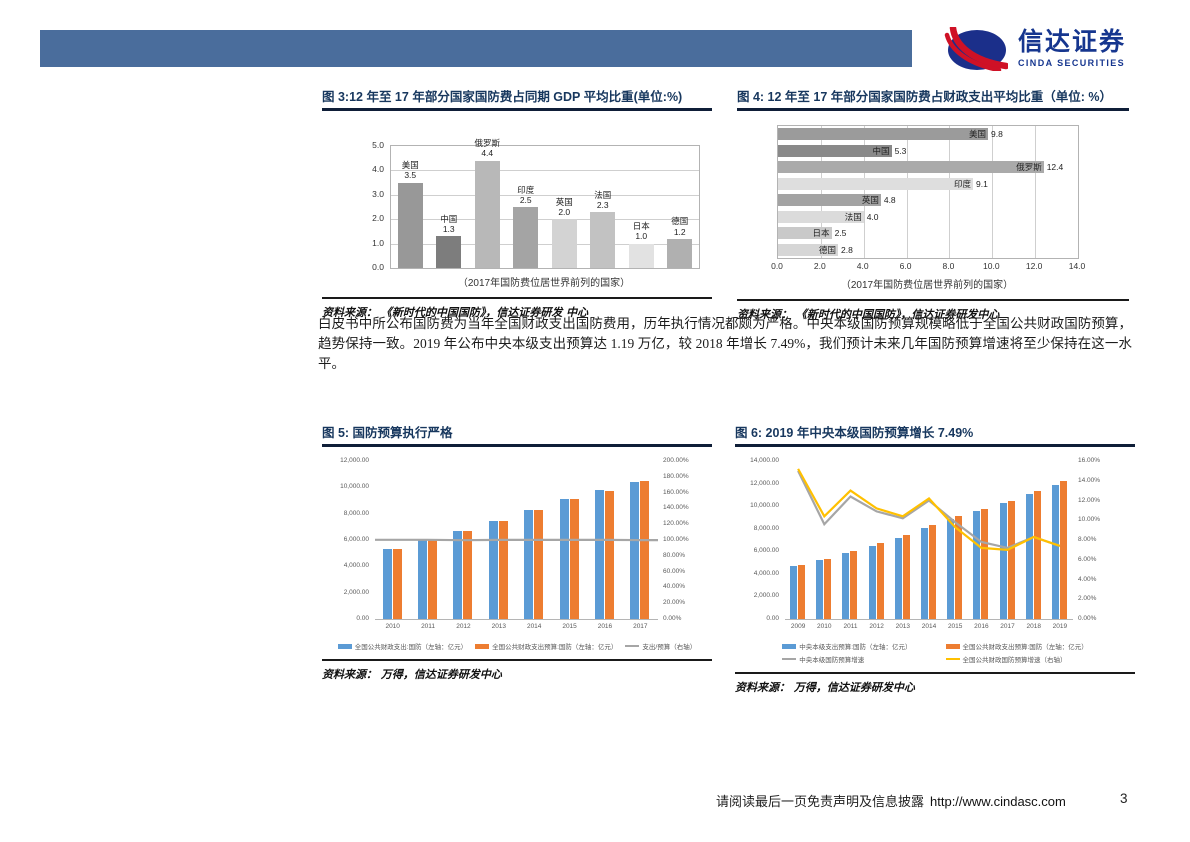 Image resolution: width=1190 pixels, height=842 pixels. What do you see at coordinates (998, 801) in the screenshot?
I see `footer-url-link: http://www.cindasc.com` at bounding box center [998, 801].